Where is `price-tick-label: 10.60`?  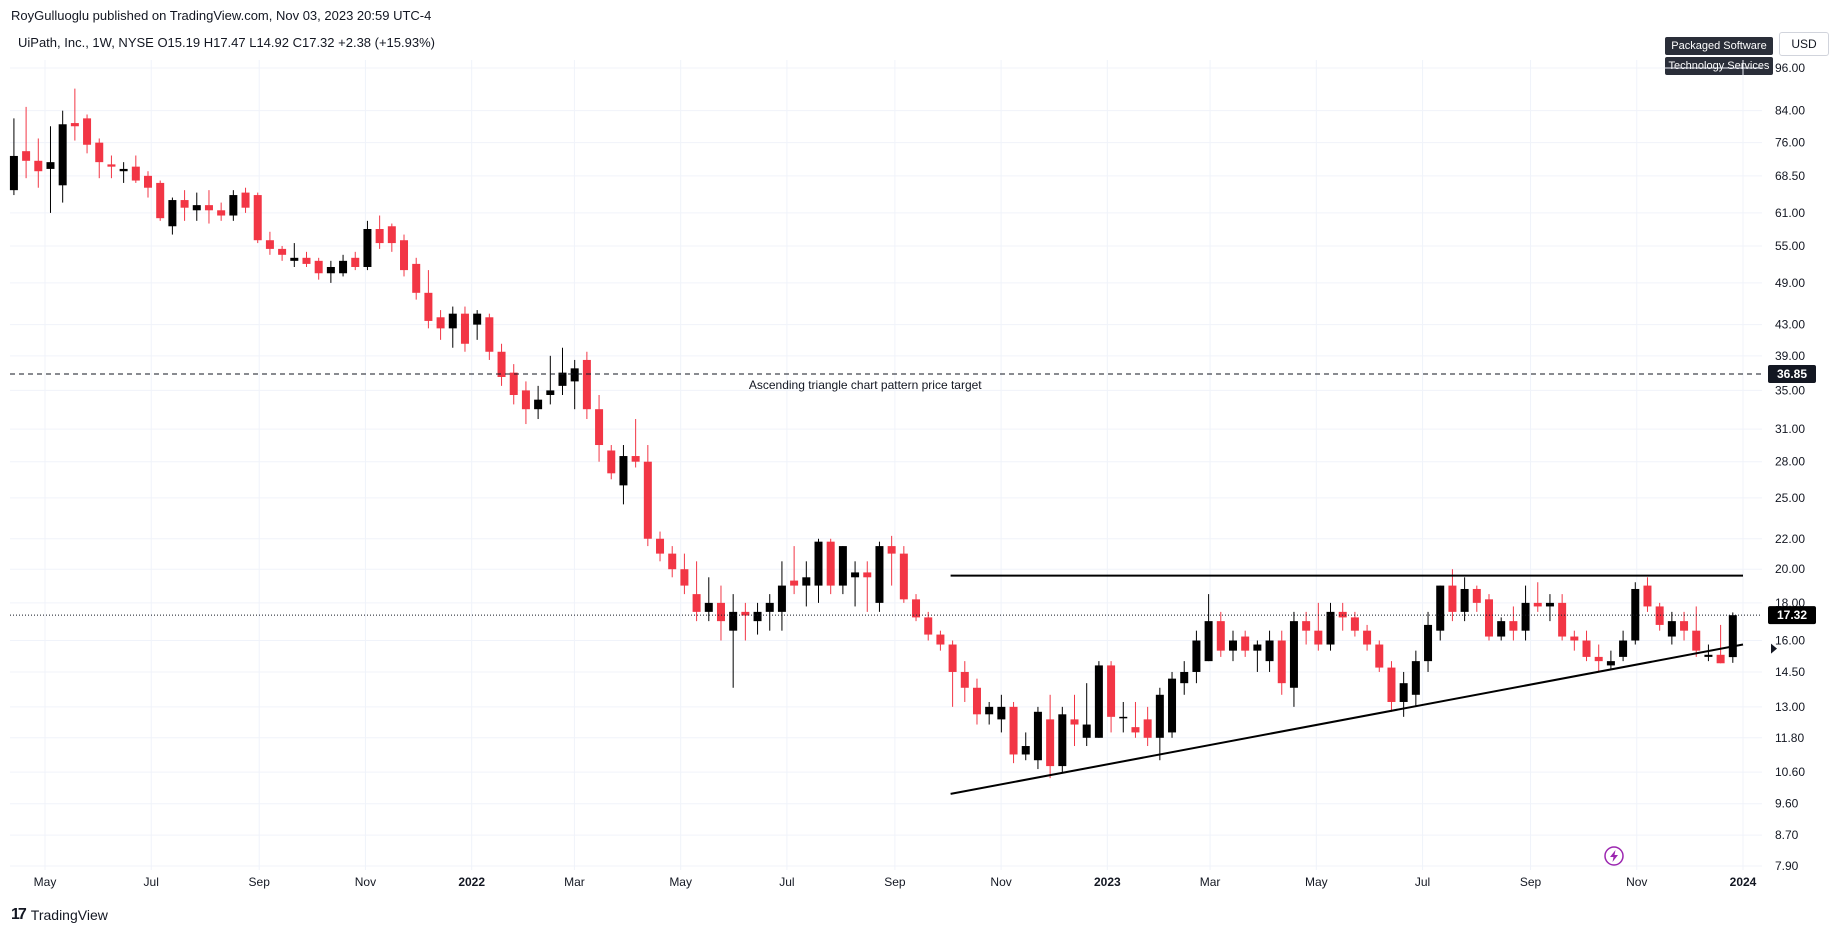
price-tick-label: 10.60 is located at coordinates (1790, 772).